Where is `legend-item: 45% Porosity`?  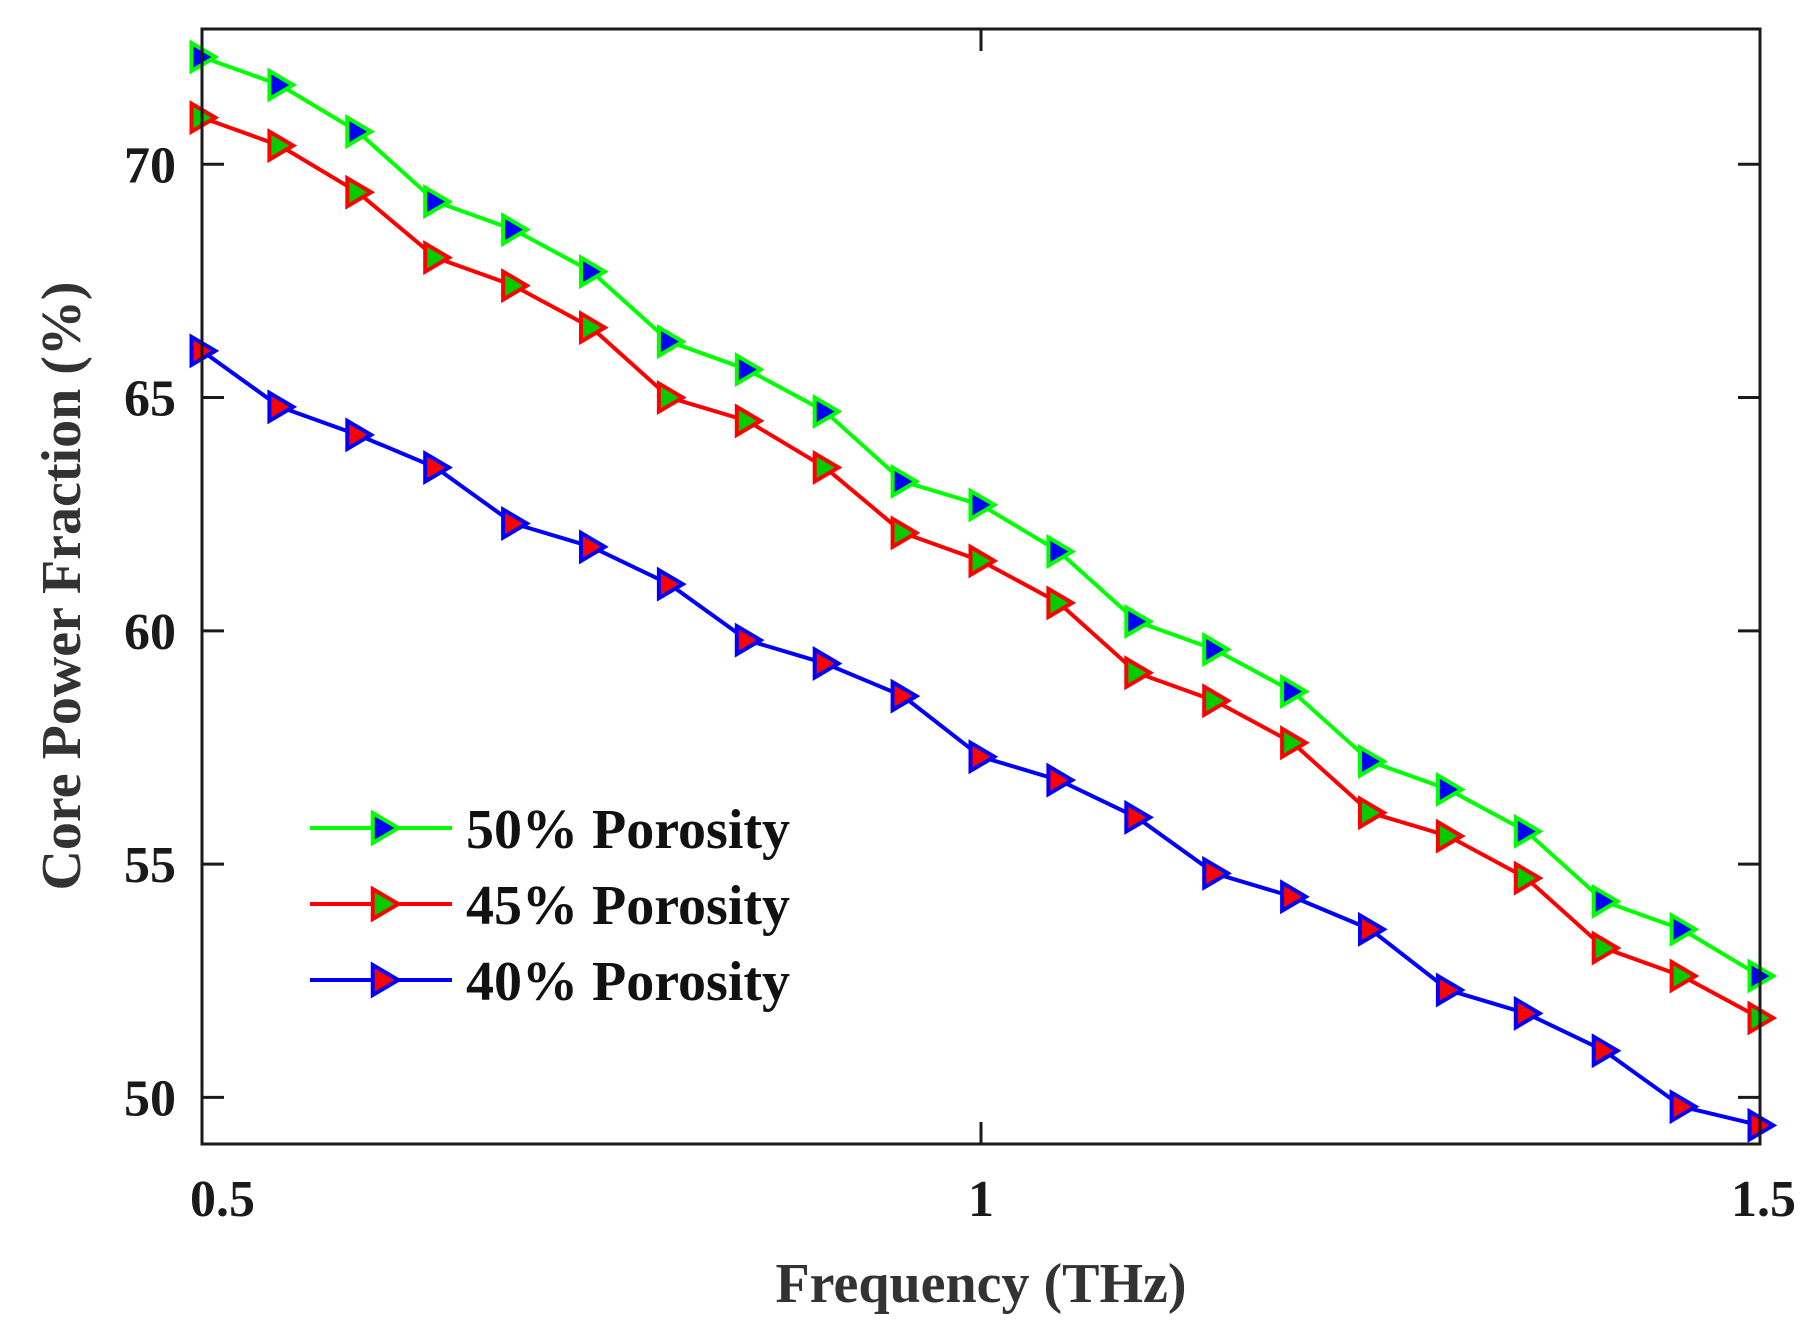
legend-item: 45% Porosity is located at coordinates (550, 906).